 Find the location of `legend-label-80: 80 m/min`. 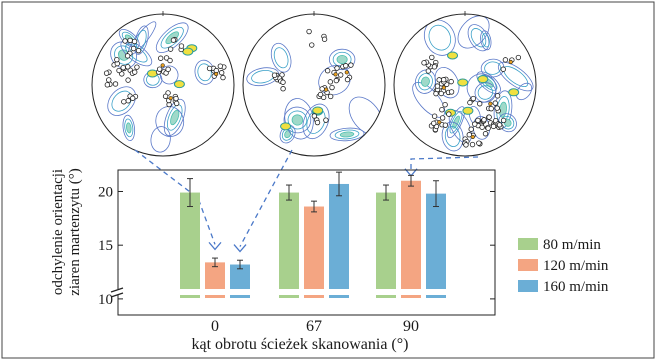

legend-label-80: 80 m/min is located at coordinates (572, 245).